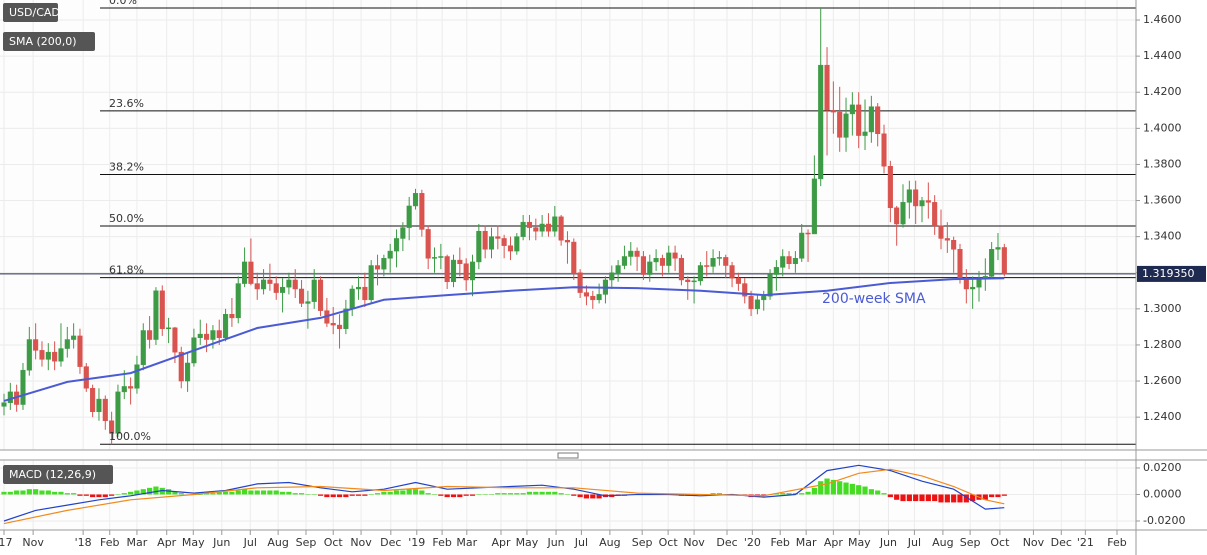  I want to click on fib-label: 61.8%, so click(126, 270).